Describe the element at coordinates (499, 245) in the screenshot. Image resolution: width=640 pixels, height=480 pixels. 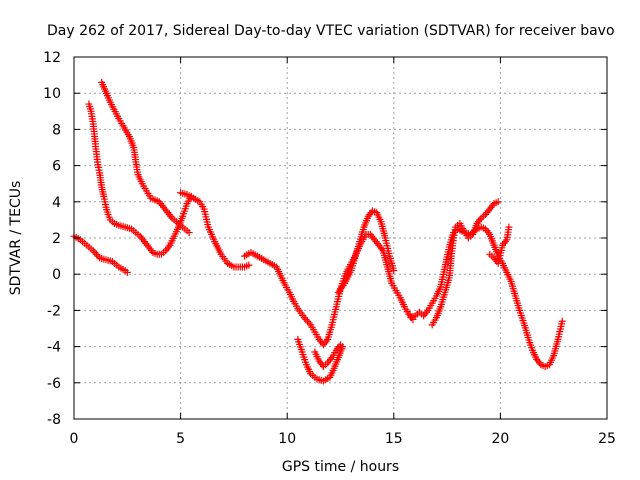
I see `series-track-k` at that location.